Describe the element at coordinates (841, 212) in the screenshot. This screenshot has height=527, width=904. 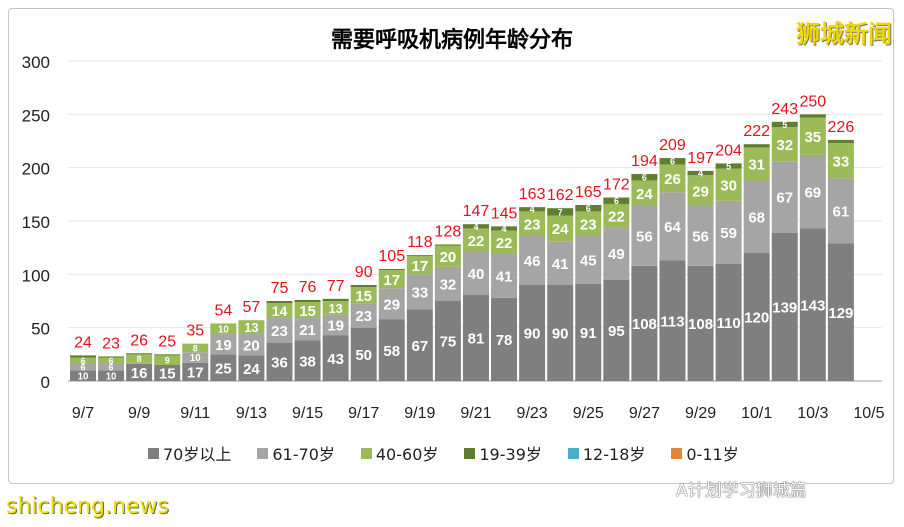
I see `segment-label: 61` at that location.